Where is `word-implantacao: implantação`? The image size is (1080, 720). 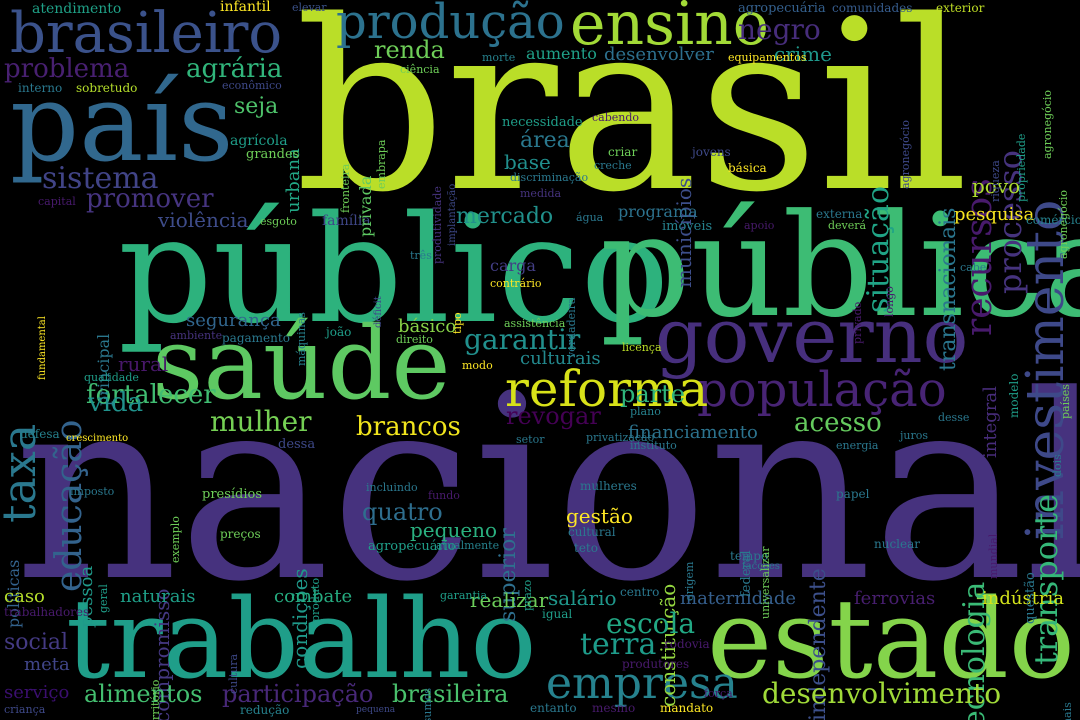
word-implantacao: implantação is located at coordinates (452, 214).